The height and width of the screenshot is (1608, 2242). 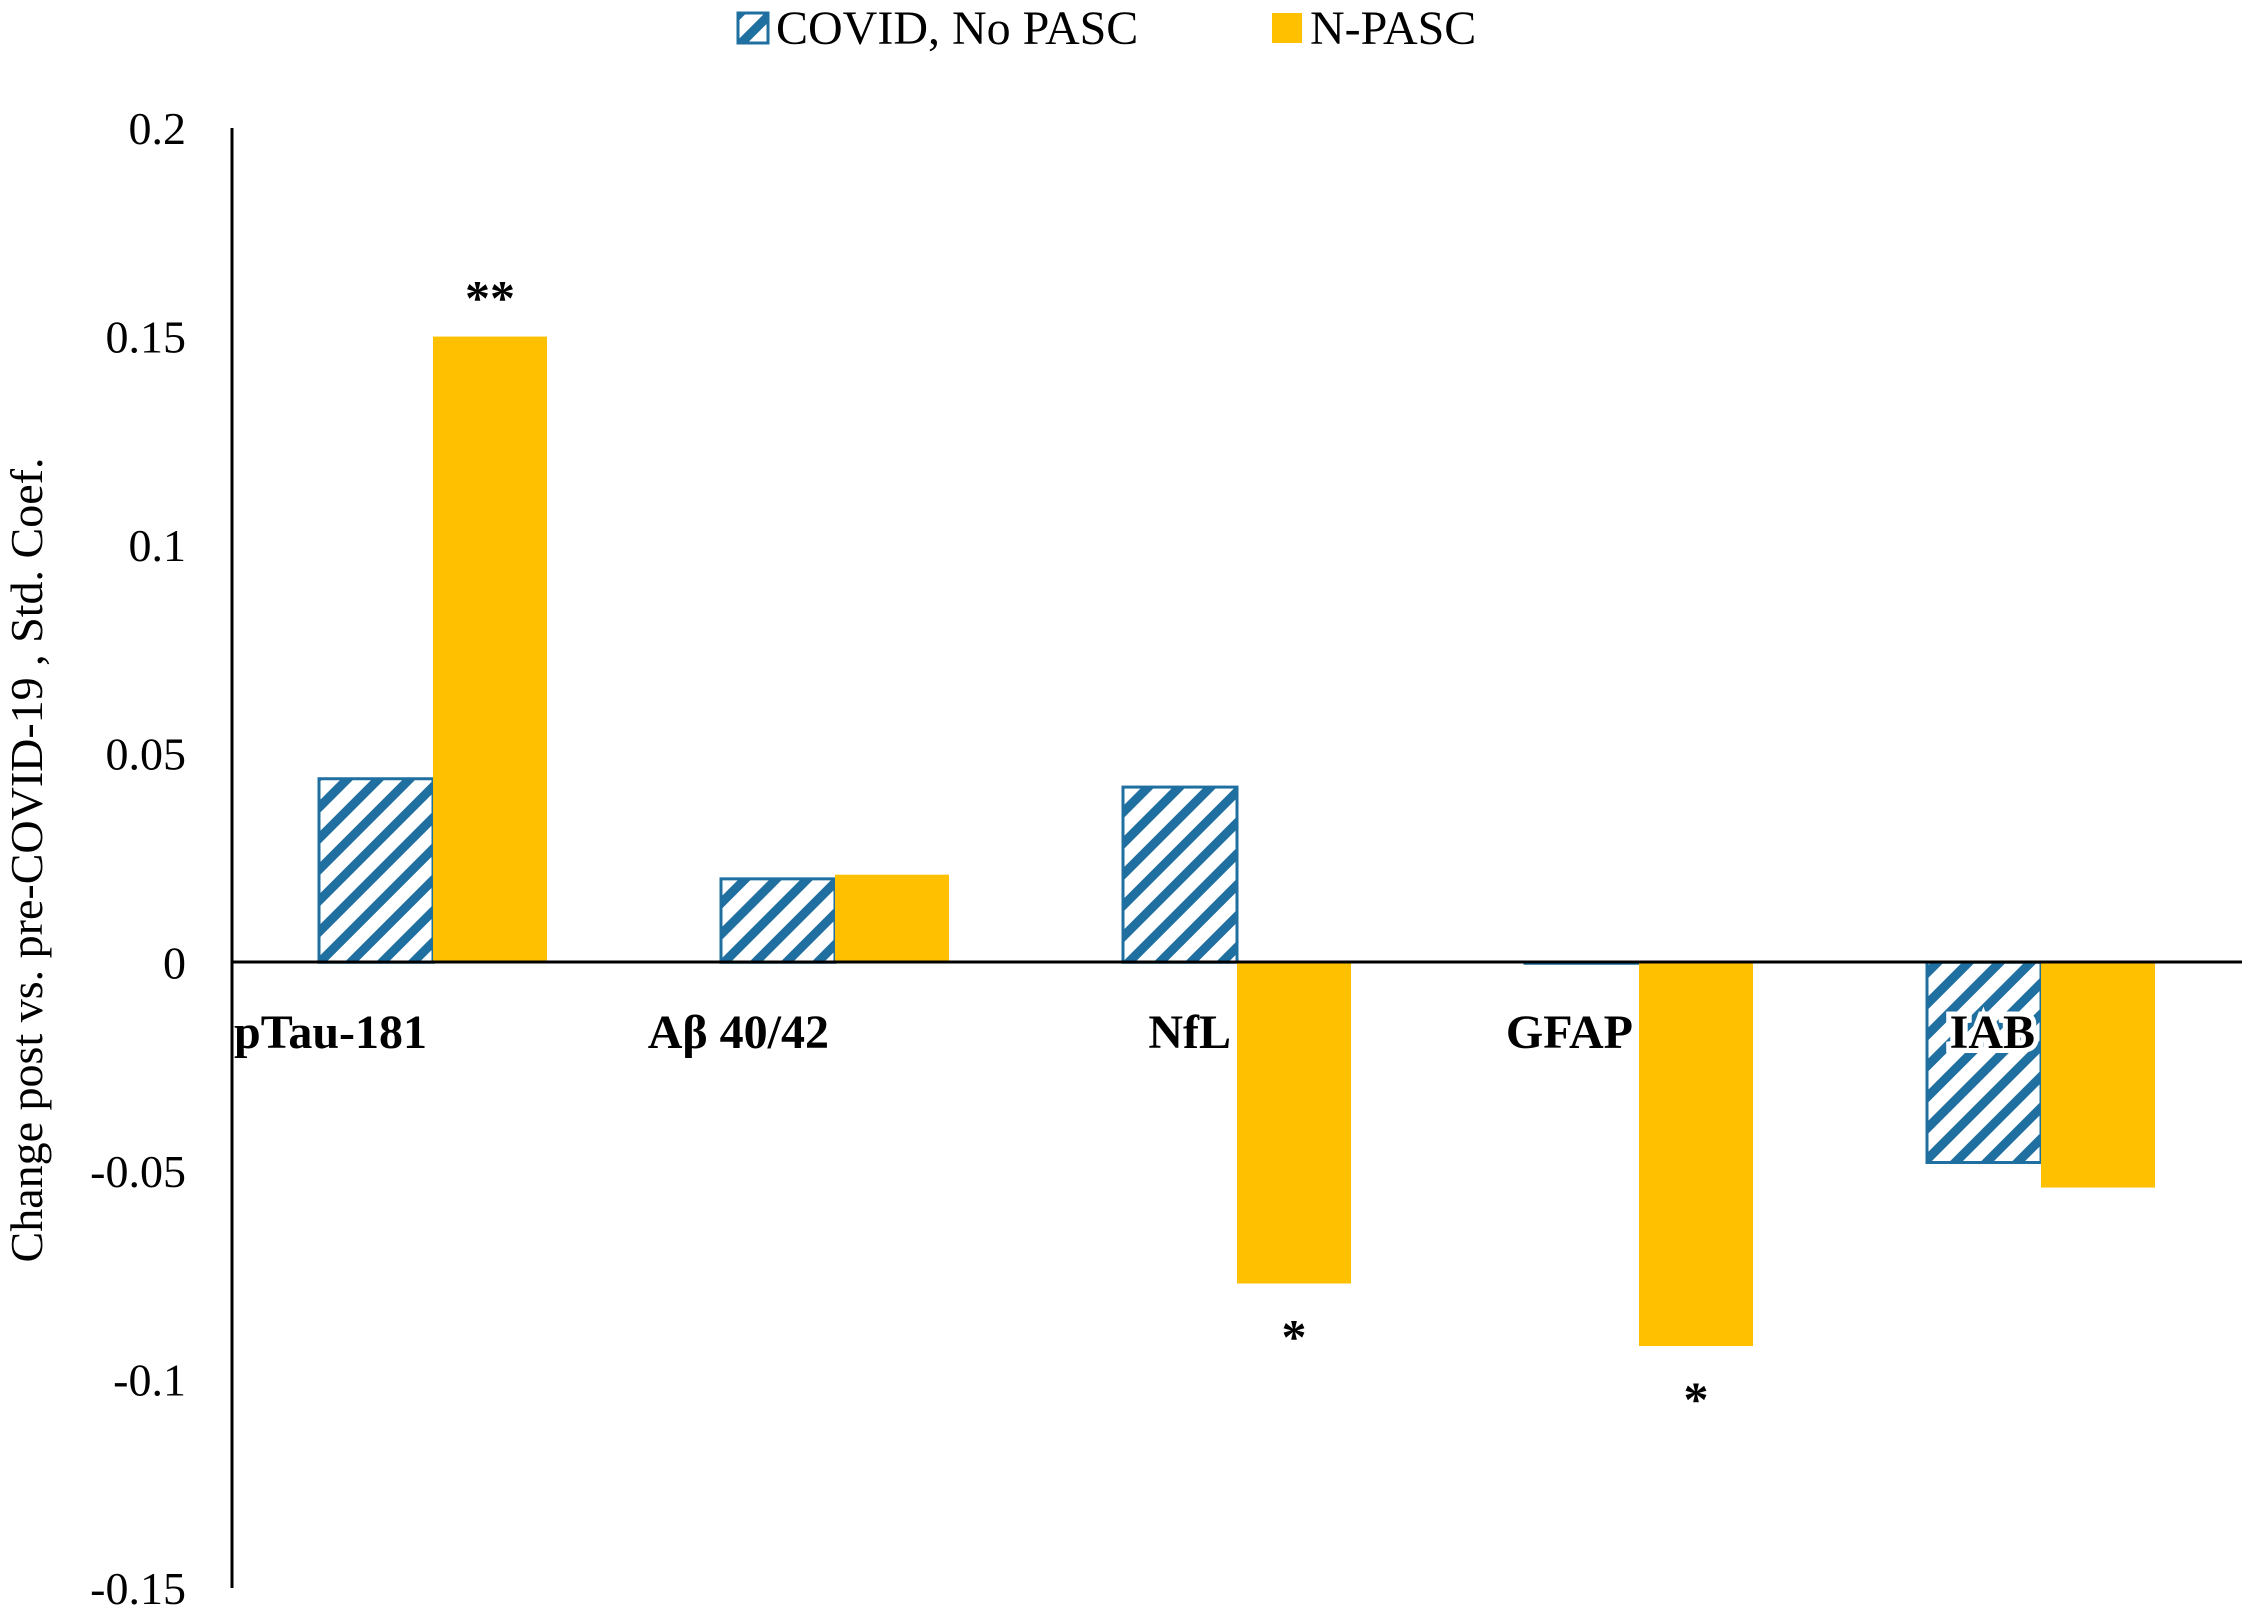 I want to click on y-tick-labels: 0.2 0.15 0.1 0.05 0 -0.05 -0.1 -0.15, so click(x=138, y=855).